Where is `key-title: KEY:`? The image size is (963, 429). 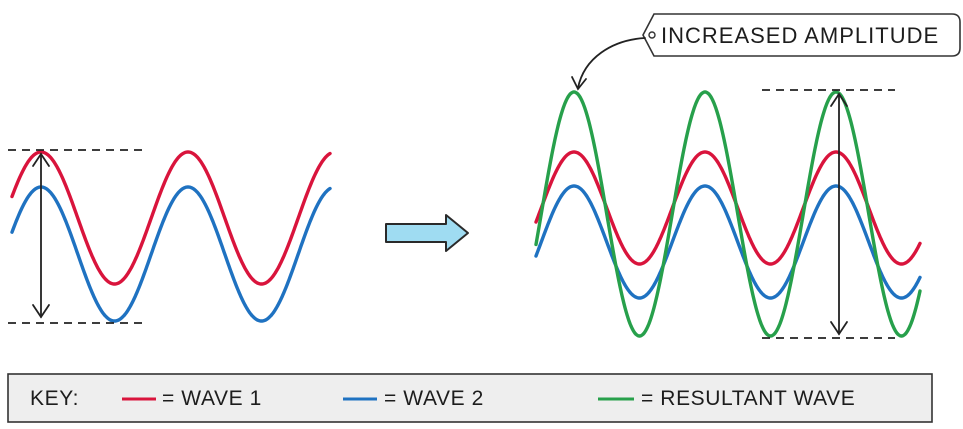
key-title: KEY: is located at coordinates (54, 398).